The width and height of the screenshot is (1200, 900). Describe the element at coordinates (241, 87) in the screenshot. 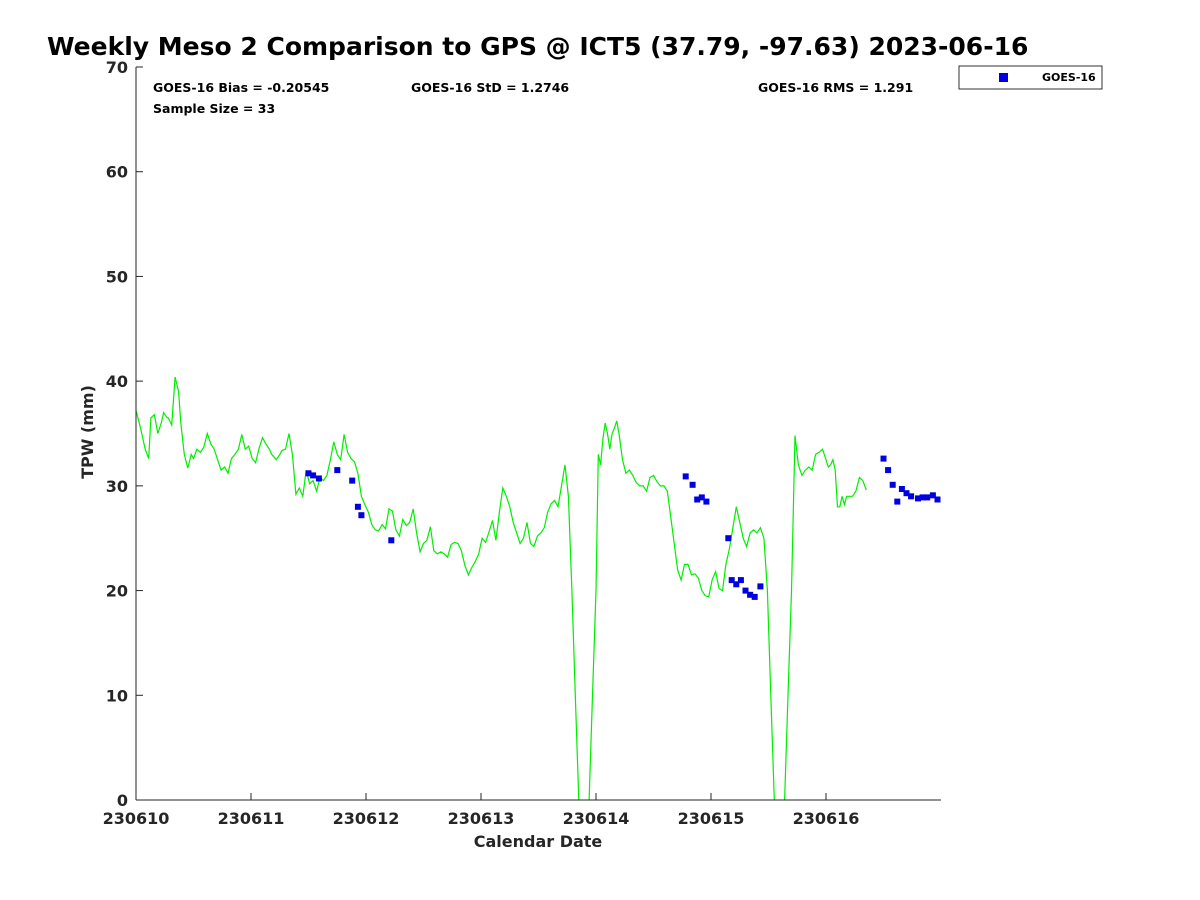

I see `bias-stat: GOES-16 Bias = -0.20545` at that location.